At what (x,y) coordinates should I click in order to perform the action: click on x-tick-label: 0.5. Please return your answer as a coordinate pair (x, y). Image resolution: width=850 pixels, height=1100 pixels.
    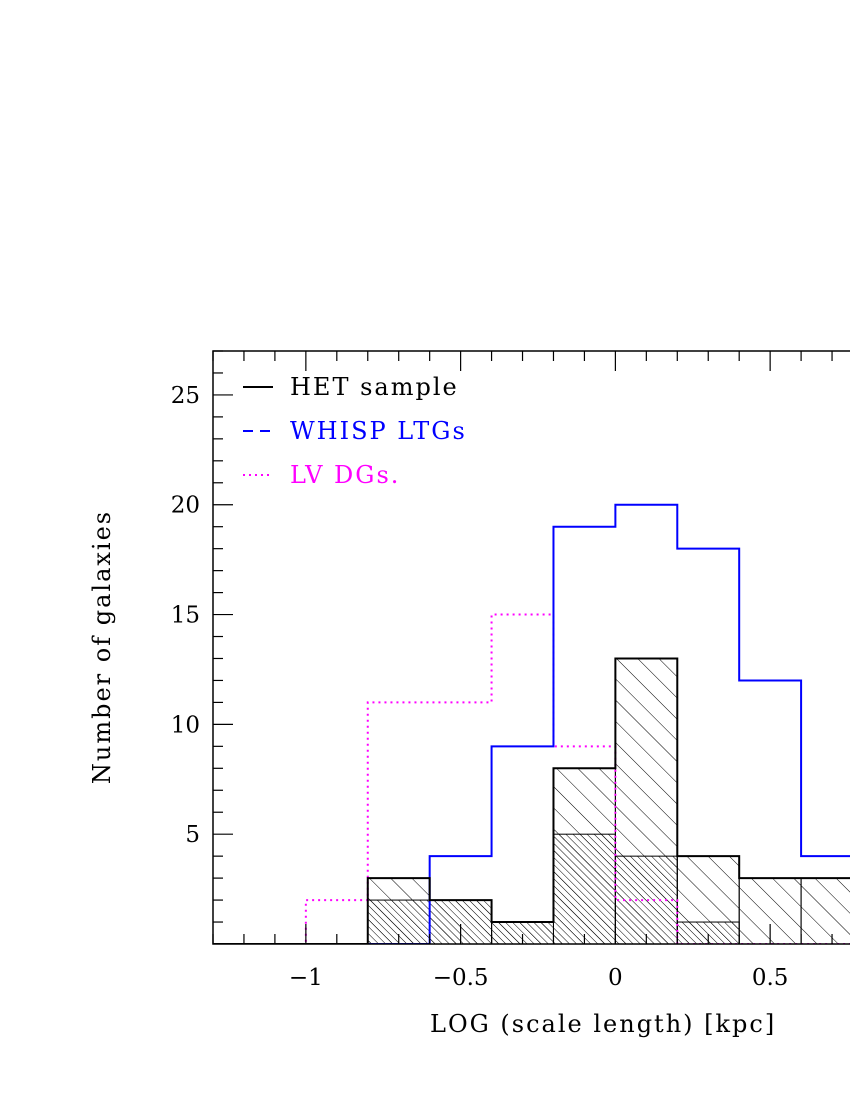
    Looking at the image, I should click on (770, 978).